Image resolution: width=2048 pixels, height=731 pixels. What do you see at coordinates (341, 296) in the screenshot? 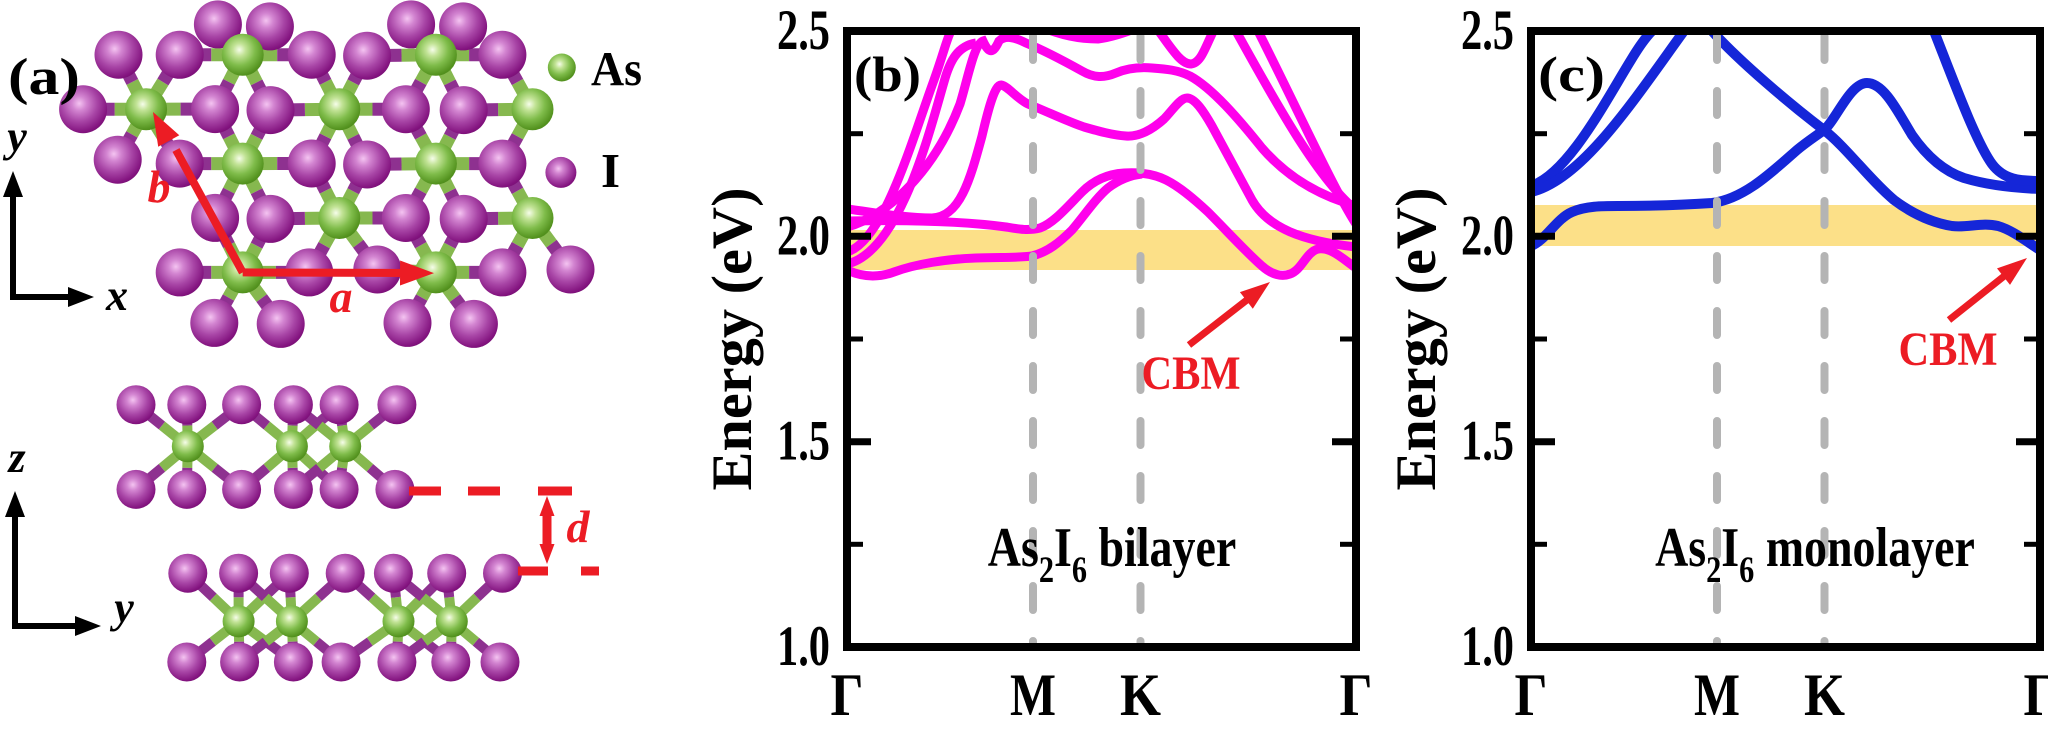
I see `svg-text: a` at bounding box center [341, 296].